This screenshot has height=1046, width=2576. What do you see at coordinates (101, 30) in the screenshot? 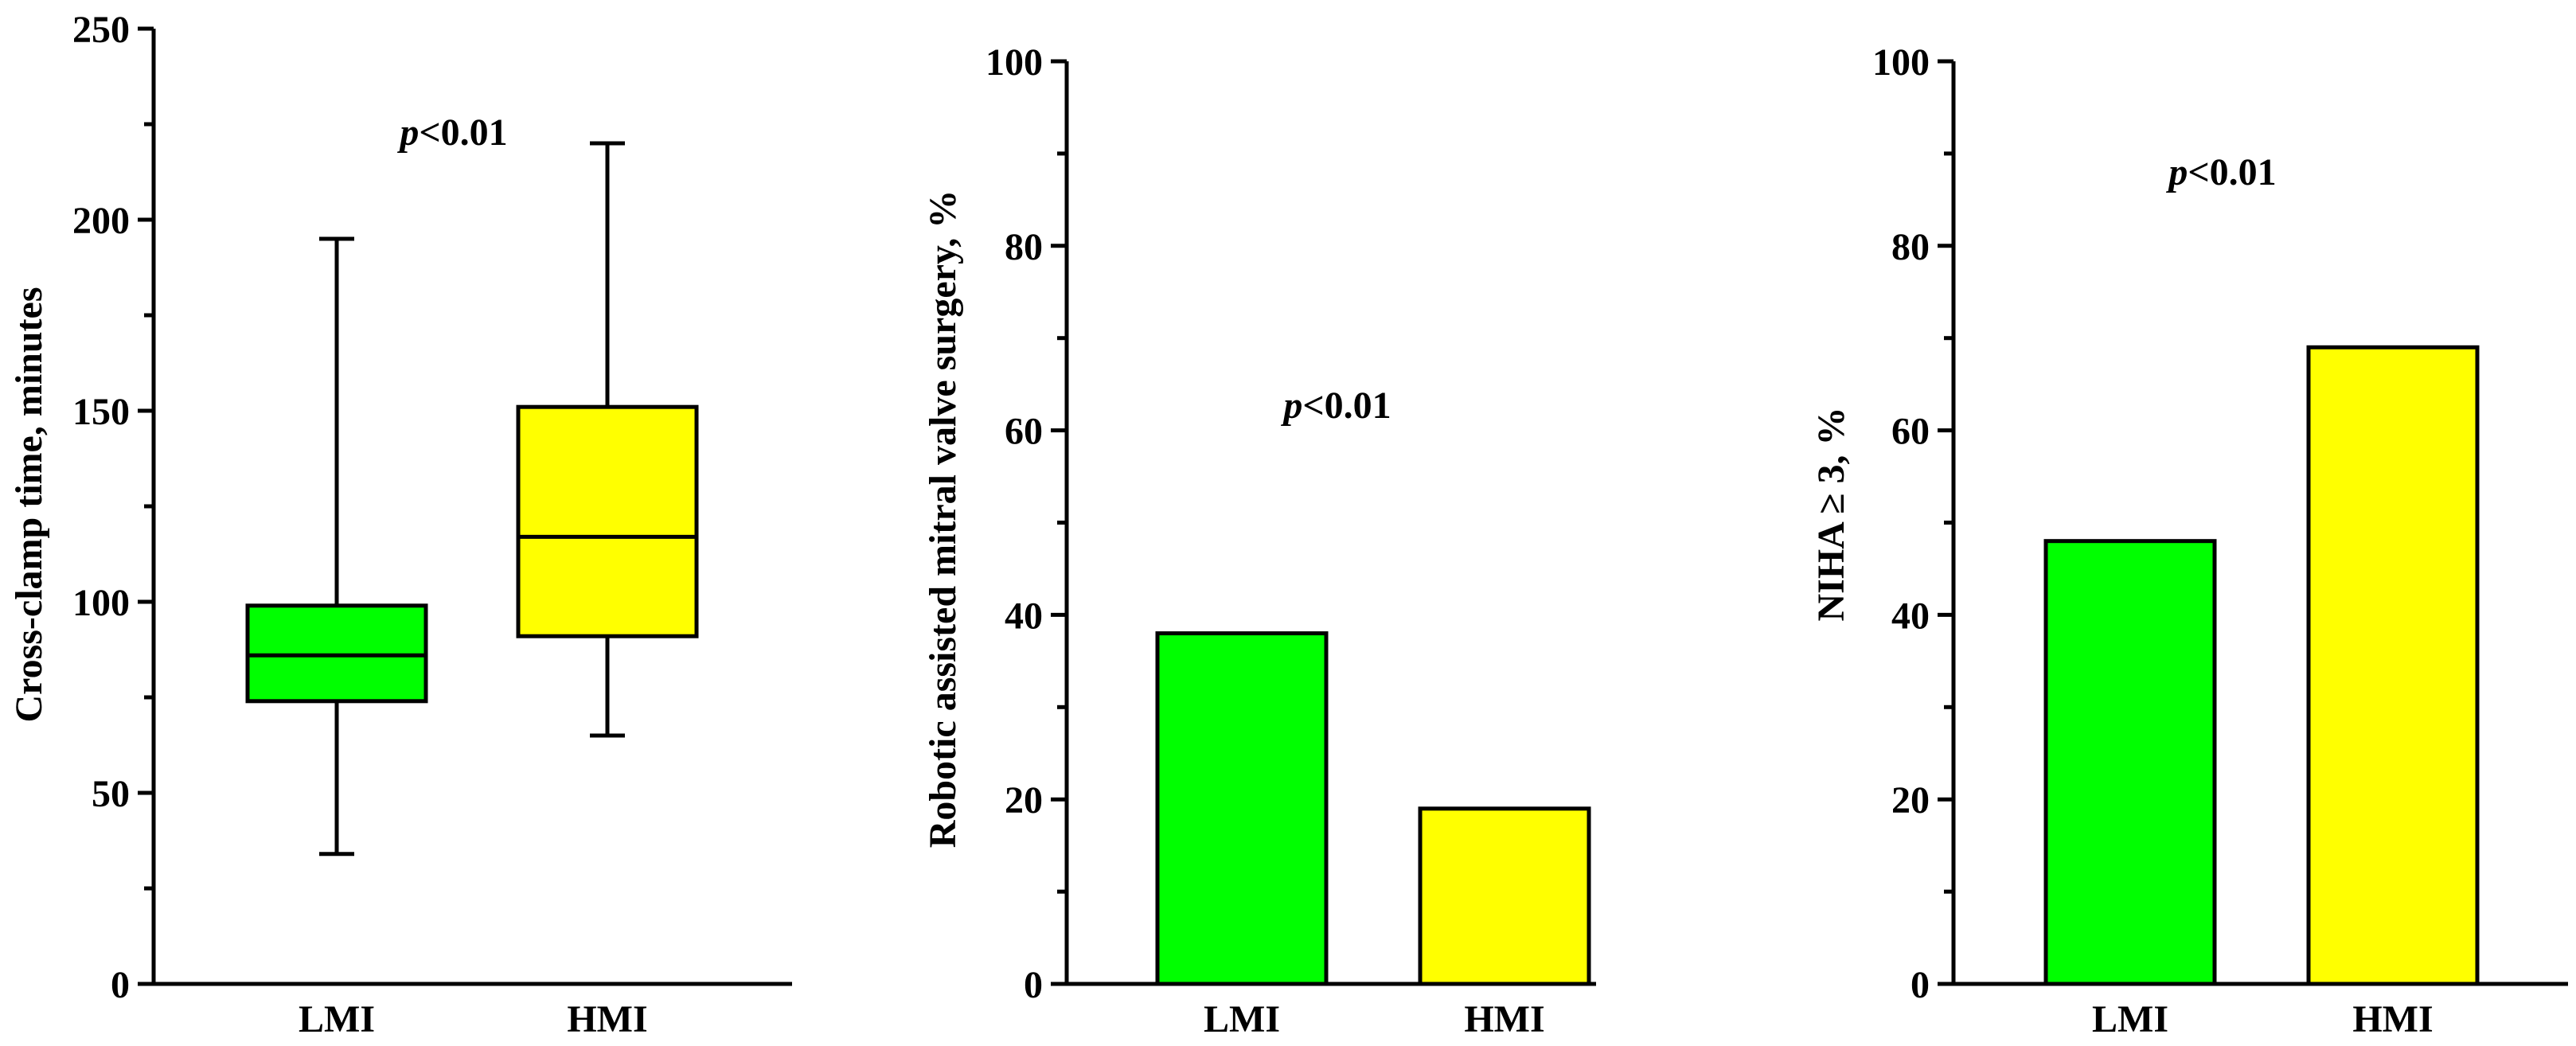
I see `y-tick-label: 250` at bounding box center [101, 30].